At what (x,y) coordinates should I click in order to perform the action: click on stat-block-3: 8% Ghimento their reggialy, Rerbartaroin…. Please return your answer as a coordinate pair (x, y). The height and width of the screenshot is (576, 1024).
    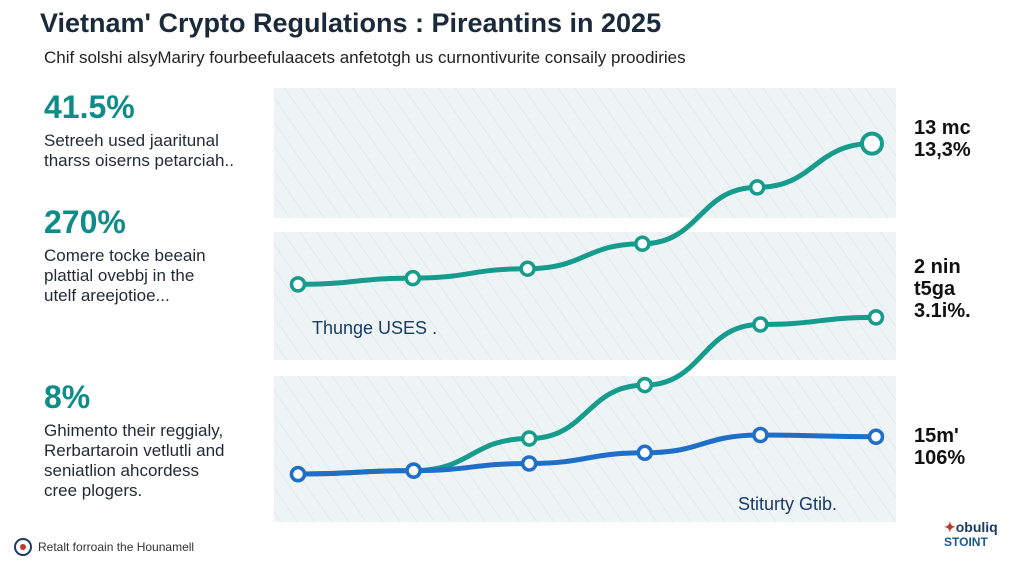
    Looking at the image, I should click on (159, 440).